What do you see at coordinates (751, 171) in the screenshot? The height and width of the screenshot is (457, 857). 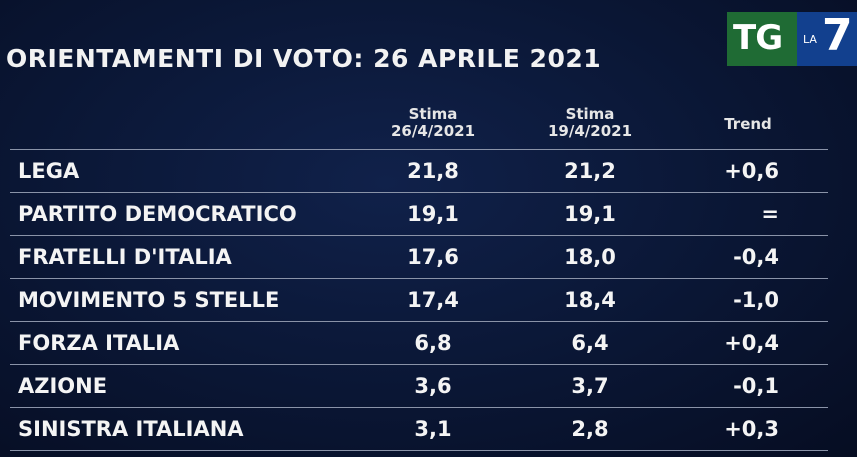 I see `trend-cell: +0,6` at bounding box center [751, 171].